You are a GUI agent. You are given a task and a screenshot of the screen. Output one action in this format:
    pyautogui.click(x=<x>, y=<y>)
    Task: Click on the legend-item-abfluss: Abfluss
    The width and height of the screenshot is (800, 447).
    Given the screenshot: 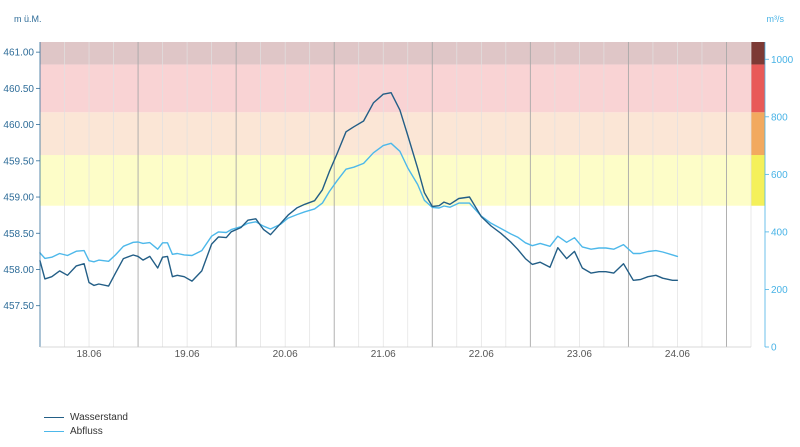 What is the action you would take?
    pyautogui.click(x=86, y=431)
    